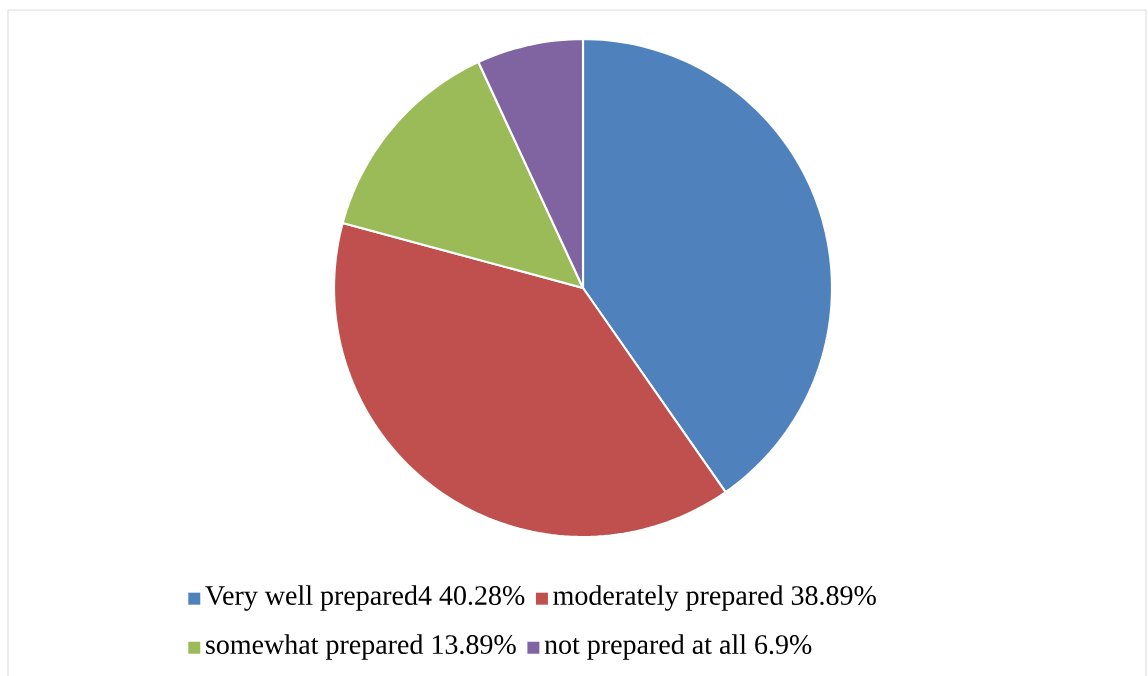  I want to click on legend-label: somewhat prepared 13.89%, so click(361, 647).